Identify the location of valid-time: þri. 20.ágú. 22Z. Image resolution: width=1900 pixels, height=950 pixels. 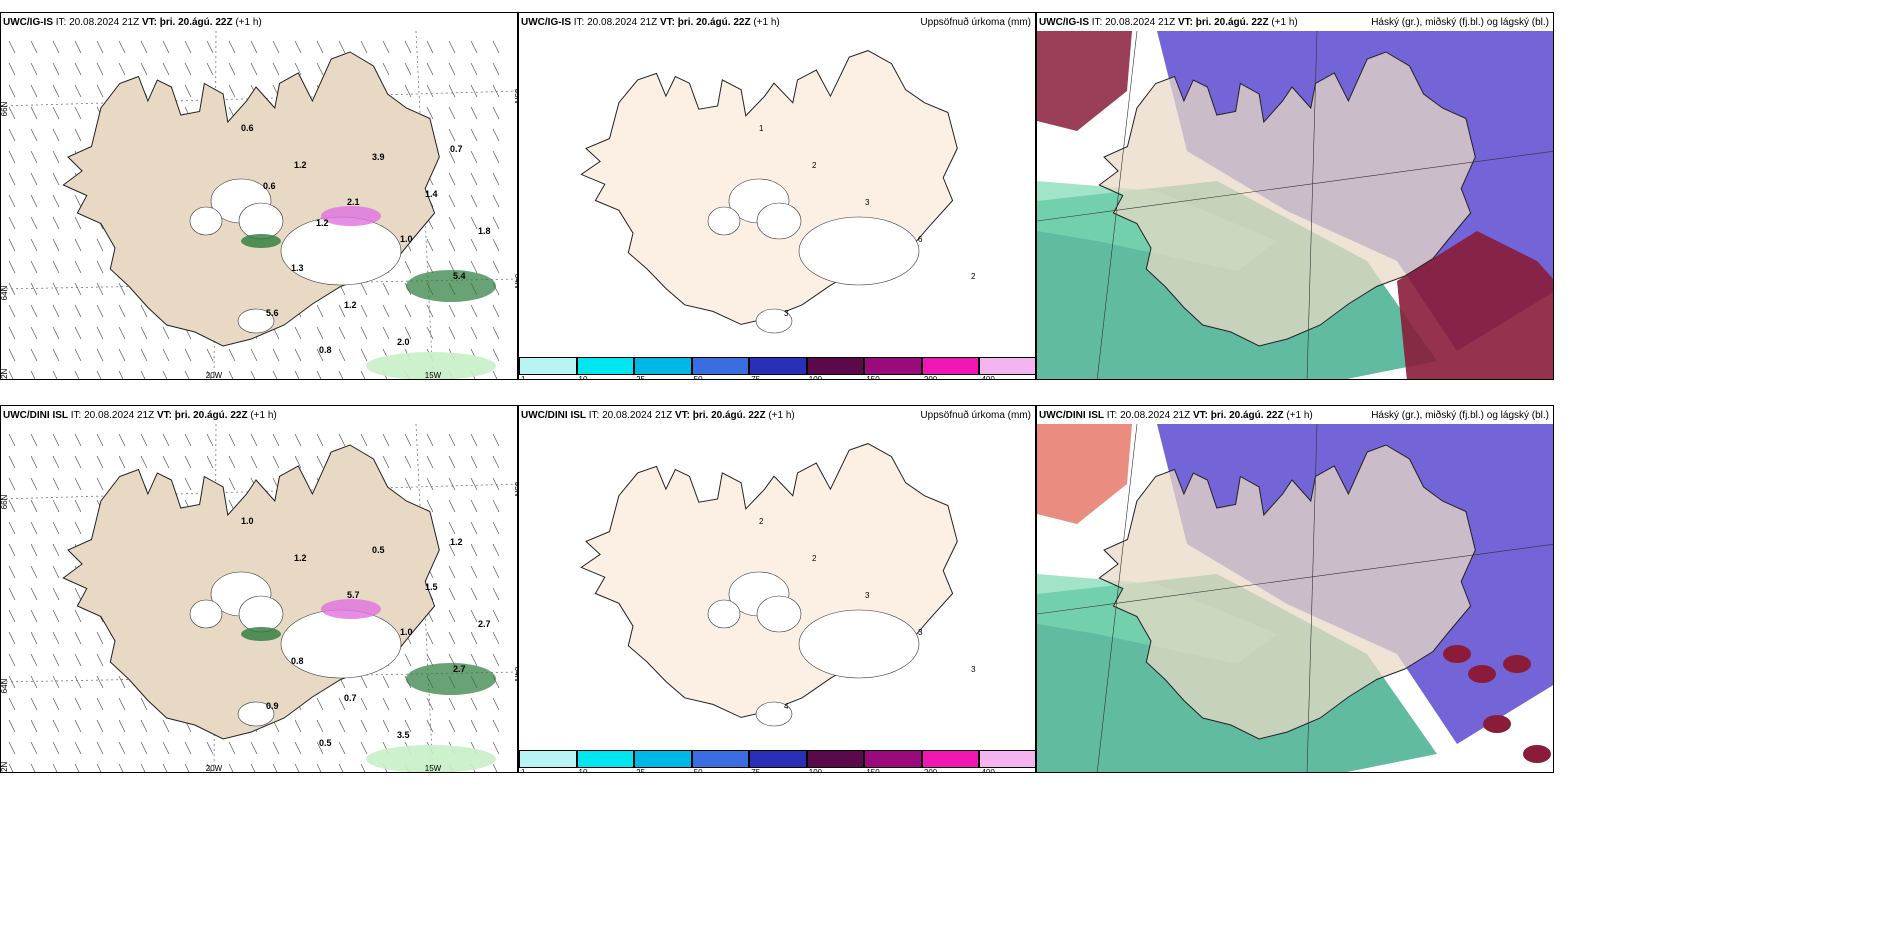
(729, 415).